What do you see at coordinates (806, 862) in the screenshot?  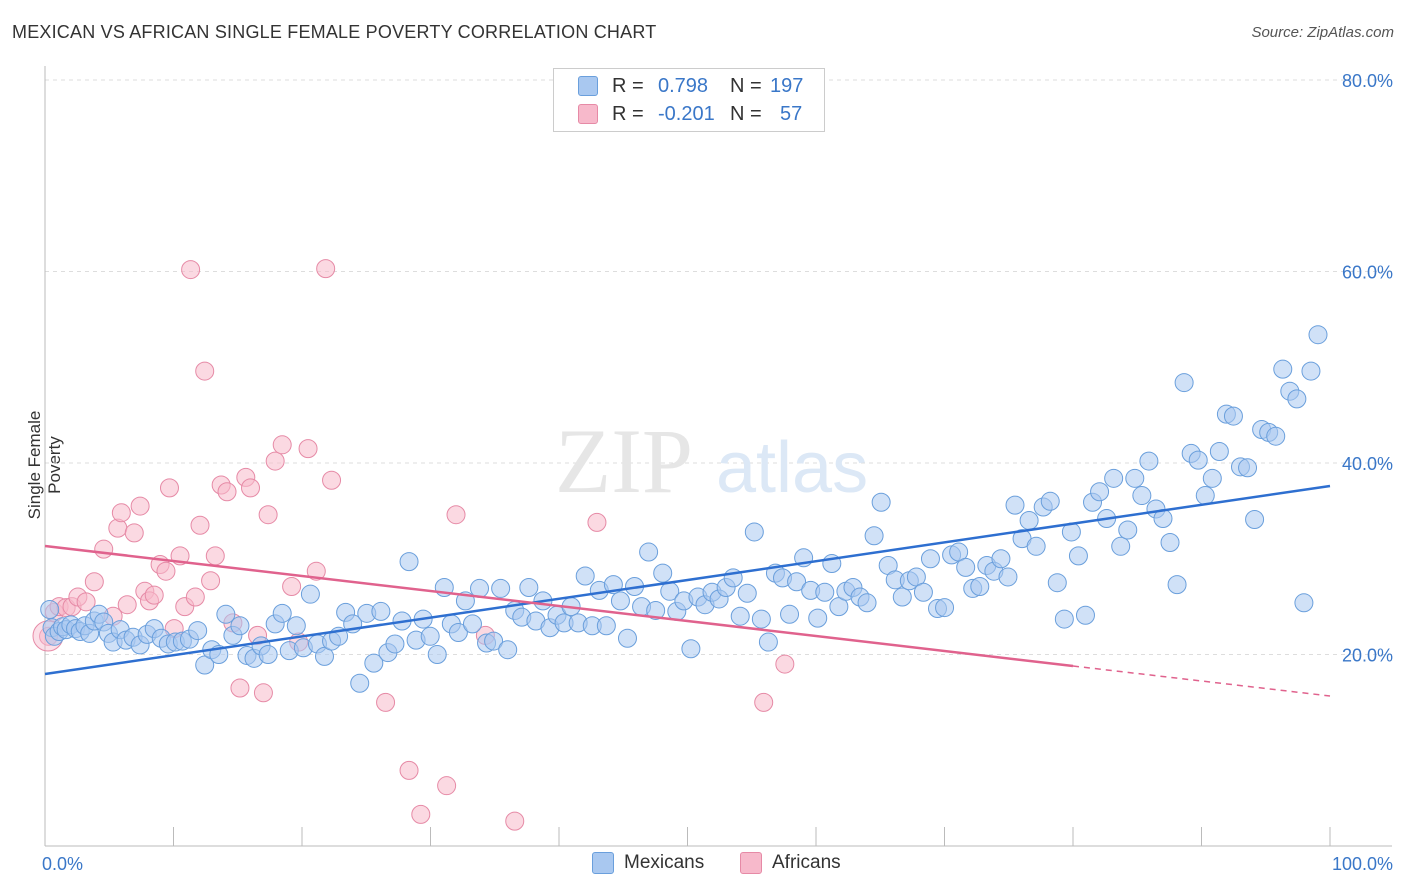 I see `label-africans: Africans` at bounding box center [806, 862].